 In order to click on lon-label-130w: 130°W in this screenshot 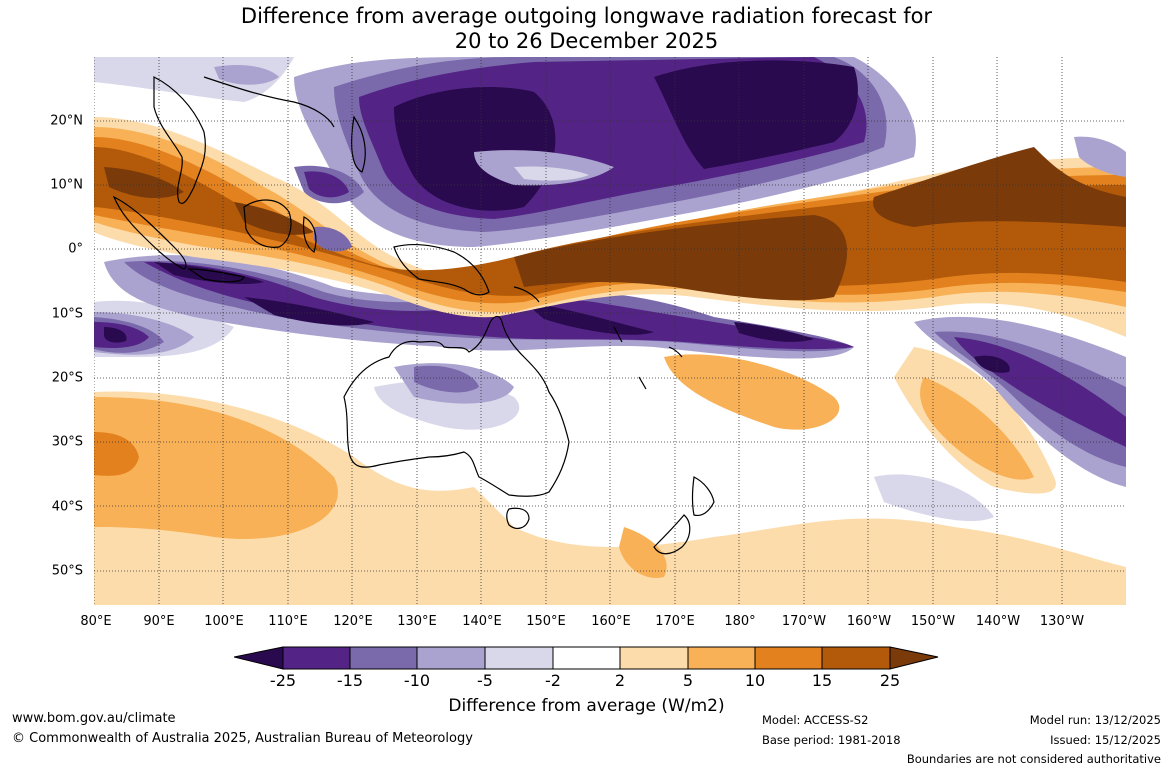, I will do `click(1062, 621)`.